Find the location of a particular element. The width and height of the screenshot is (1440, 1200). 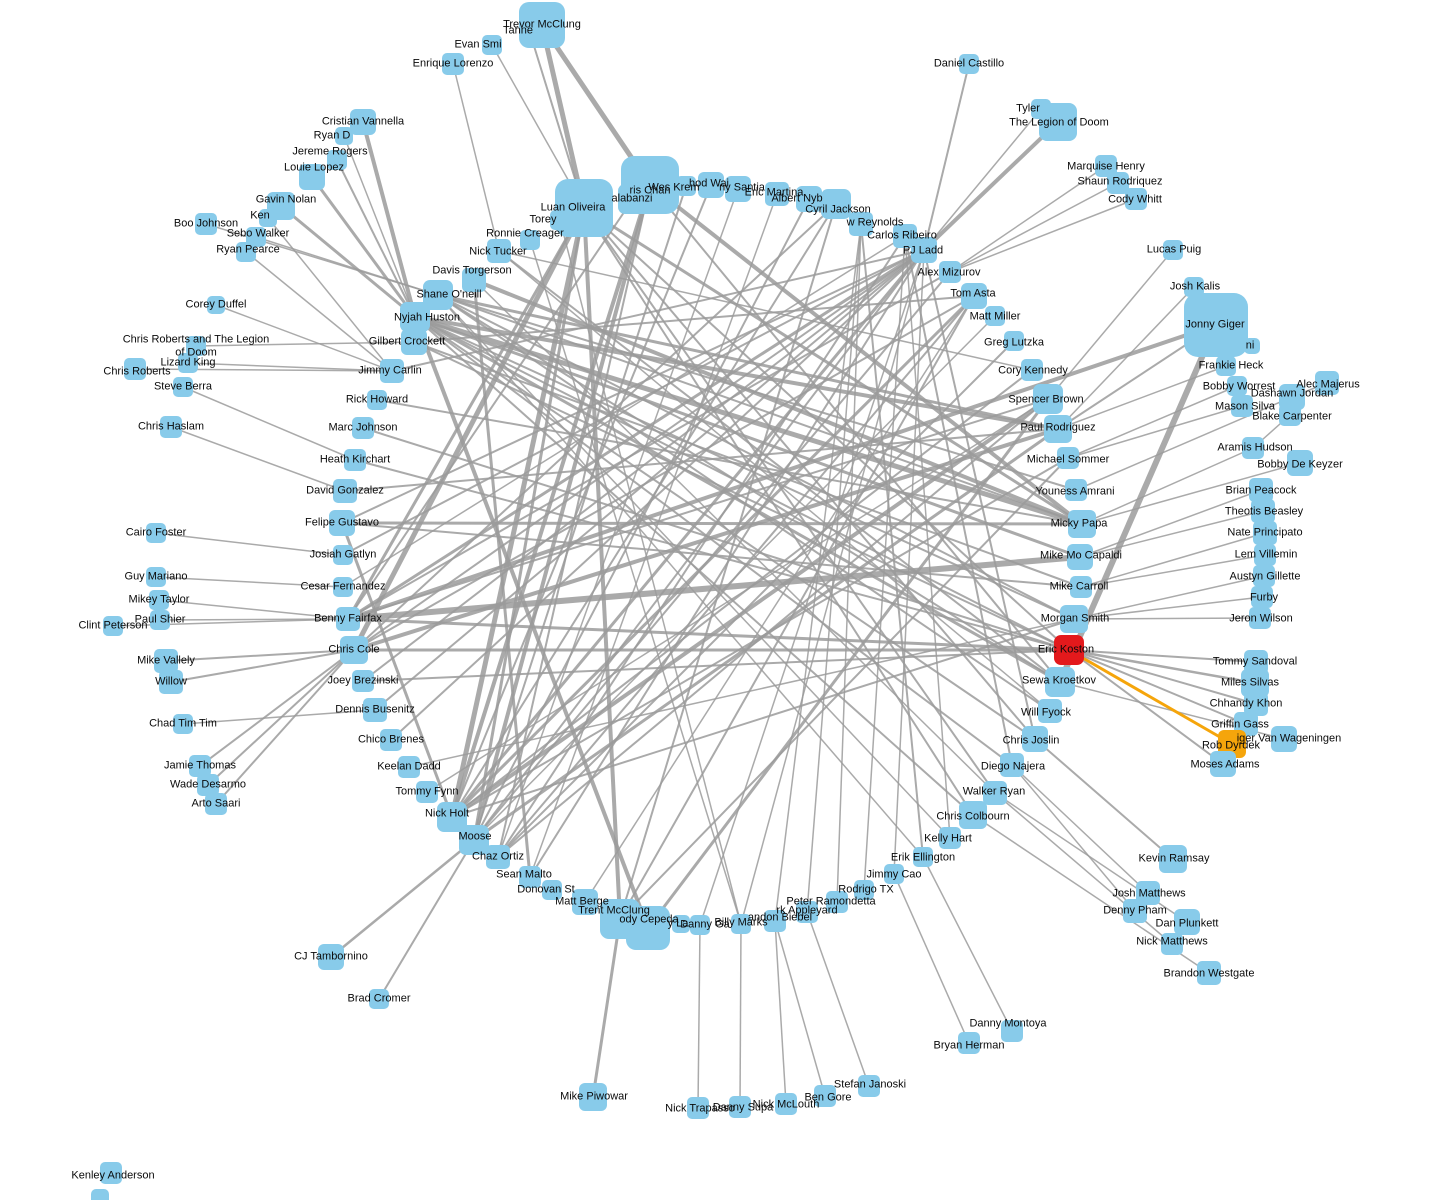

graph-node-arto-saari is located at coordinates (216, 804).